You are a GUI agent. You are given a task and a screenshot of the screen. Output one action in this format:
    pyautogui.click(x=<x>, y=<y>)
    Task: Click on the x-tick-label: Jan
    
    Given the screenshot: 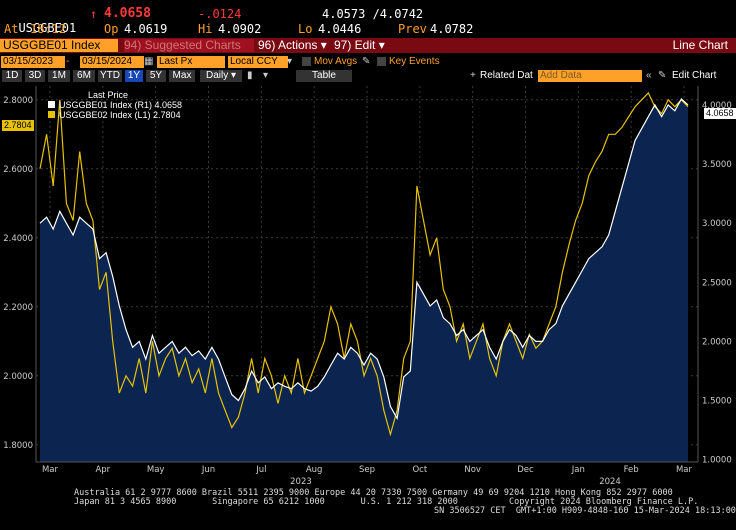 What is the action you would take?
    pyautogui.click(x=578, y=470)
    